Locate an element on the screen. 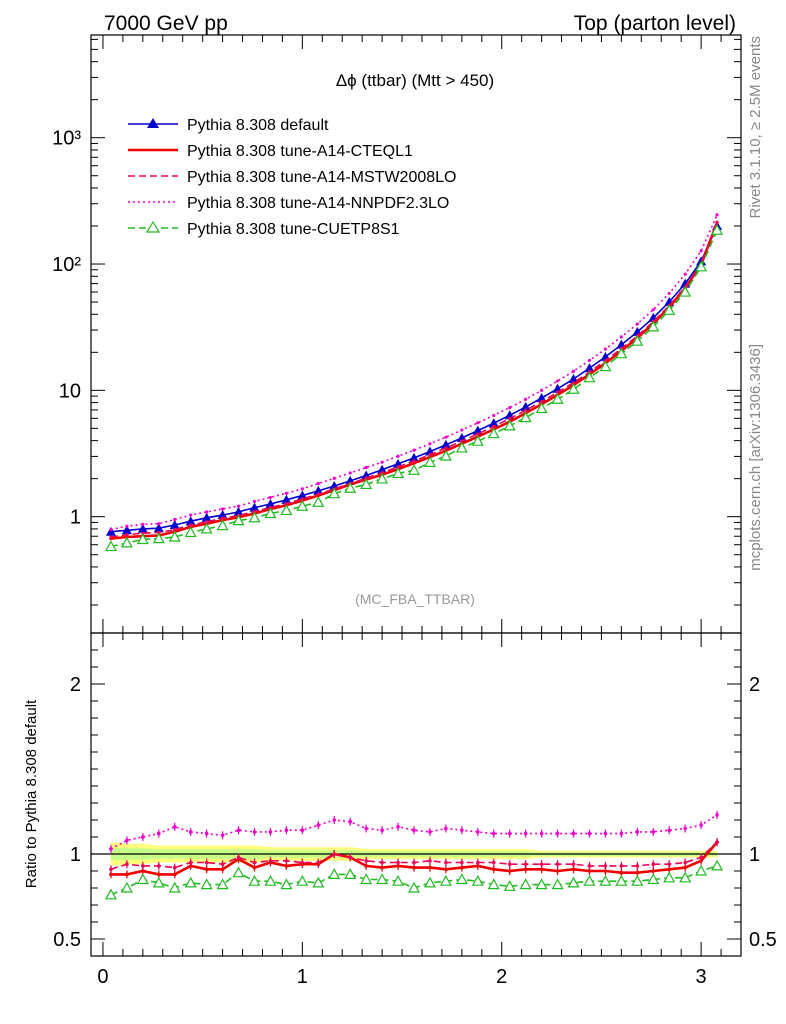 This screenshot has height=1024, width=786. y-tick-label: 10 is located at coordinates (70, 391).